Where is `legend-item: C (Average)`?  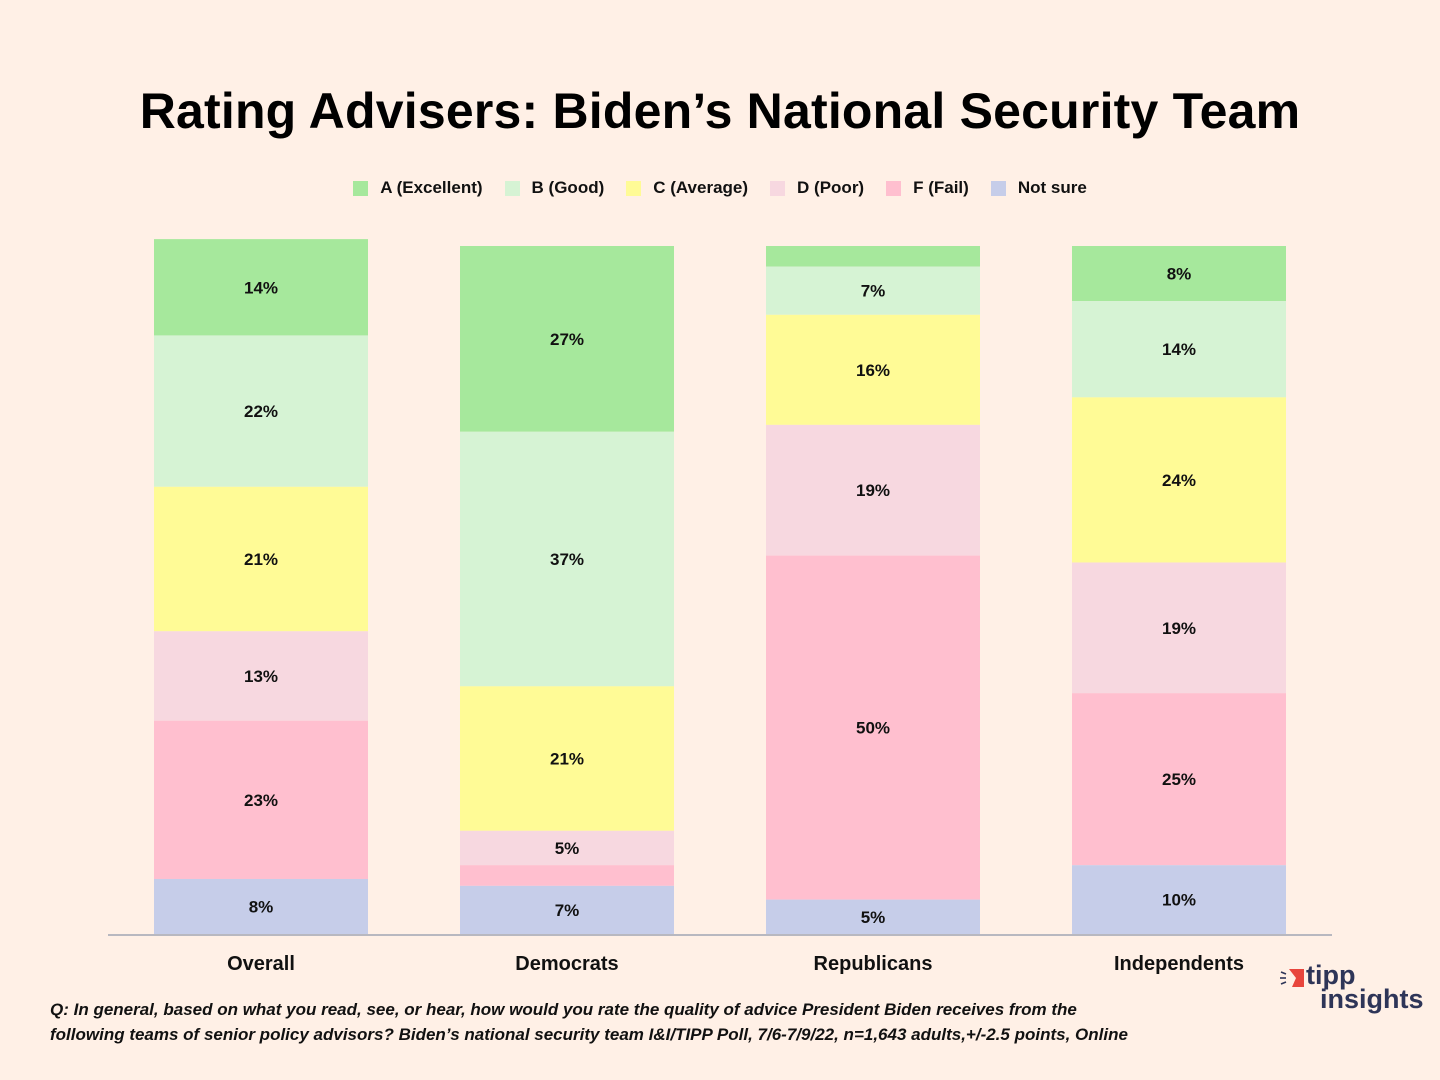
legend-item: C (Average) is located at coordinates (687, 188).